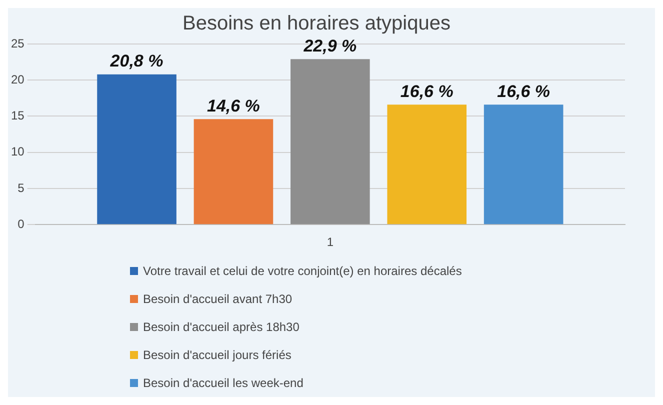 The image size is (663, 405). What do you see at coordinates (21, 187) in the screenshot?
I see `y-tick-label: 5` at bounding box center [21, 187].